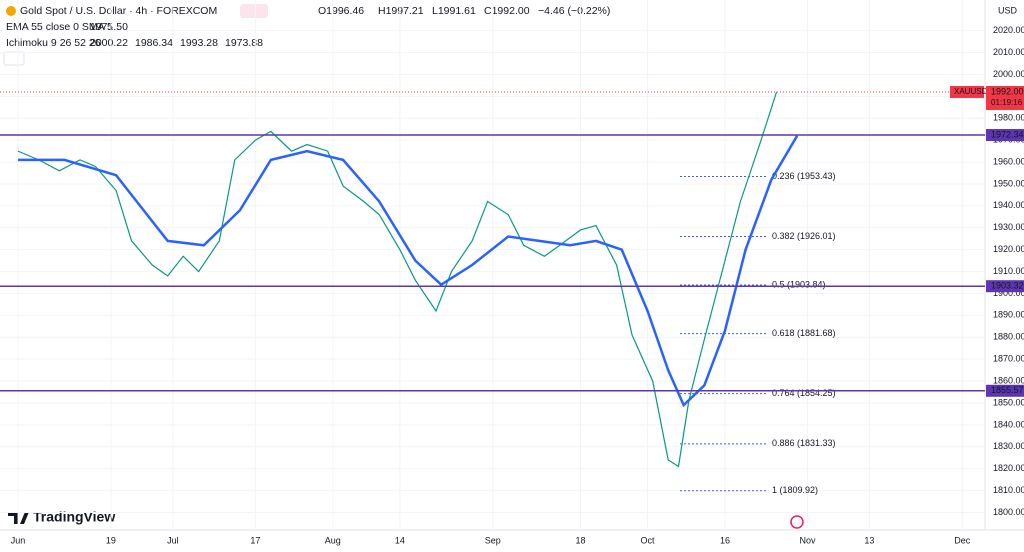  What do you see at coordinates (648, 540) in the screenshot?
I see `x-tick-label: Oct` at bounding box center [648, 540].